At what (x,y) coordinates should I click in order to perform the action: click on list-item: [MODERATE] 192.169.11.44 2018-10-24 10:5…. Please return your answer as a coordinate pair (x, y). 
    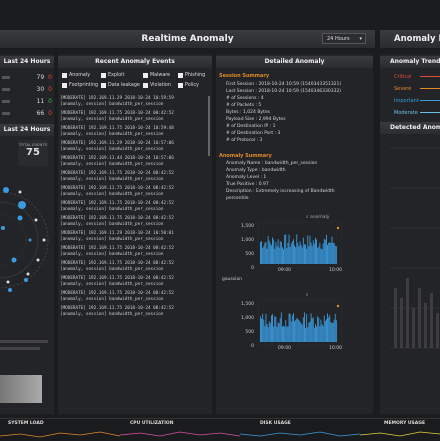
    Looking at the image, I should click on (117, 161).